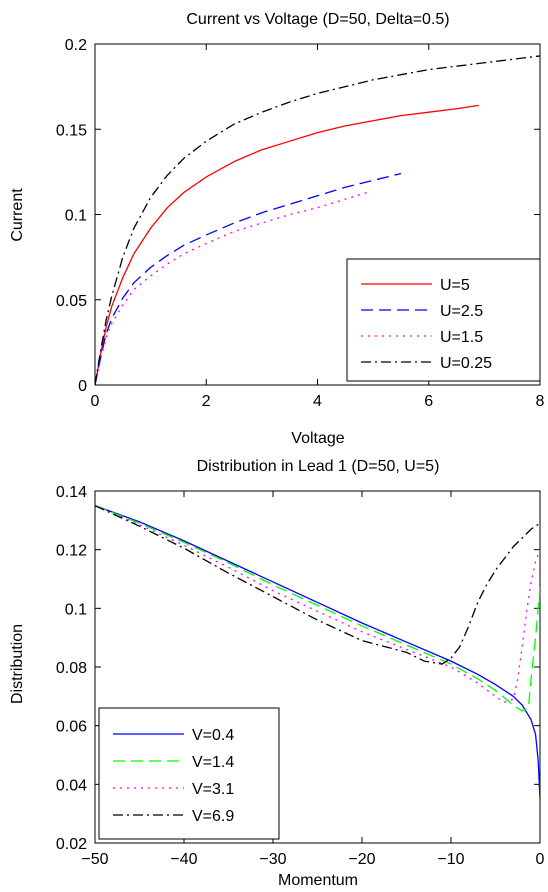 The image size is (548, 892). I want to click on x-tick-label: 2, so click(206, 401).